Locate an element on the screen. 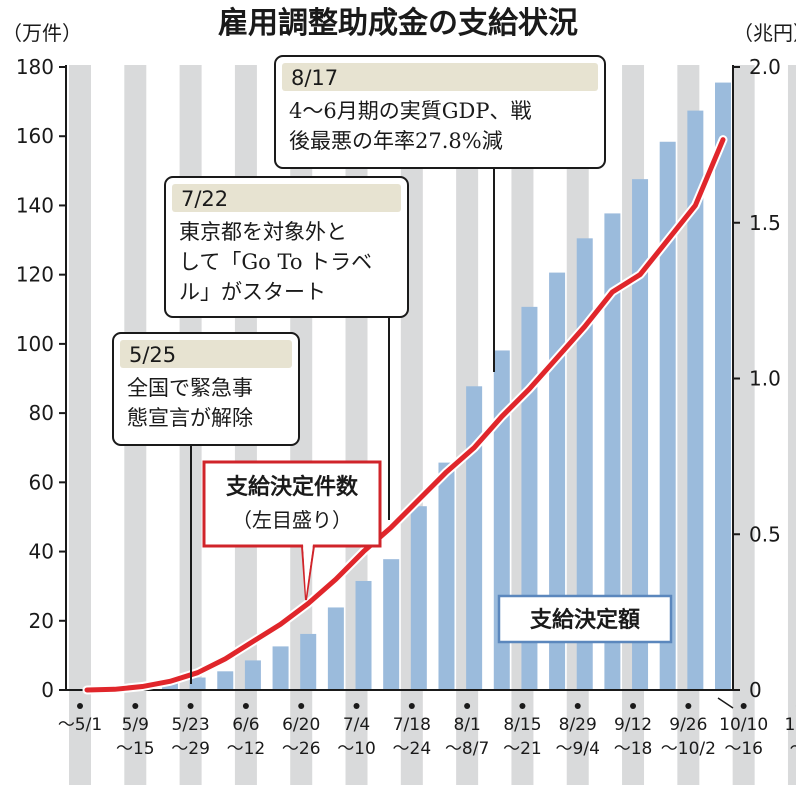 Image resolution: width=796 pixels, height=785 pixels. x-tick-label: 8/15 is located at coordinates (522, 725).